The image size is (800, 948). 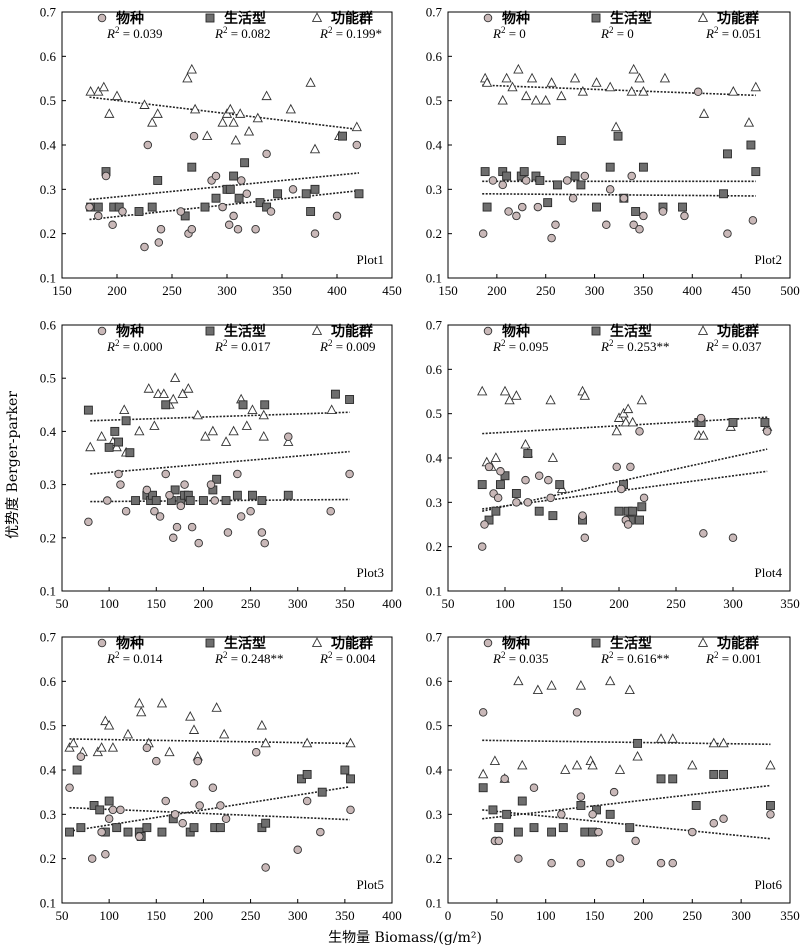 I want to click on x-tick-label: 0, so click(x=448, y=915).